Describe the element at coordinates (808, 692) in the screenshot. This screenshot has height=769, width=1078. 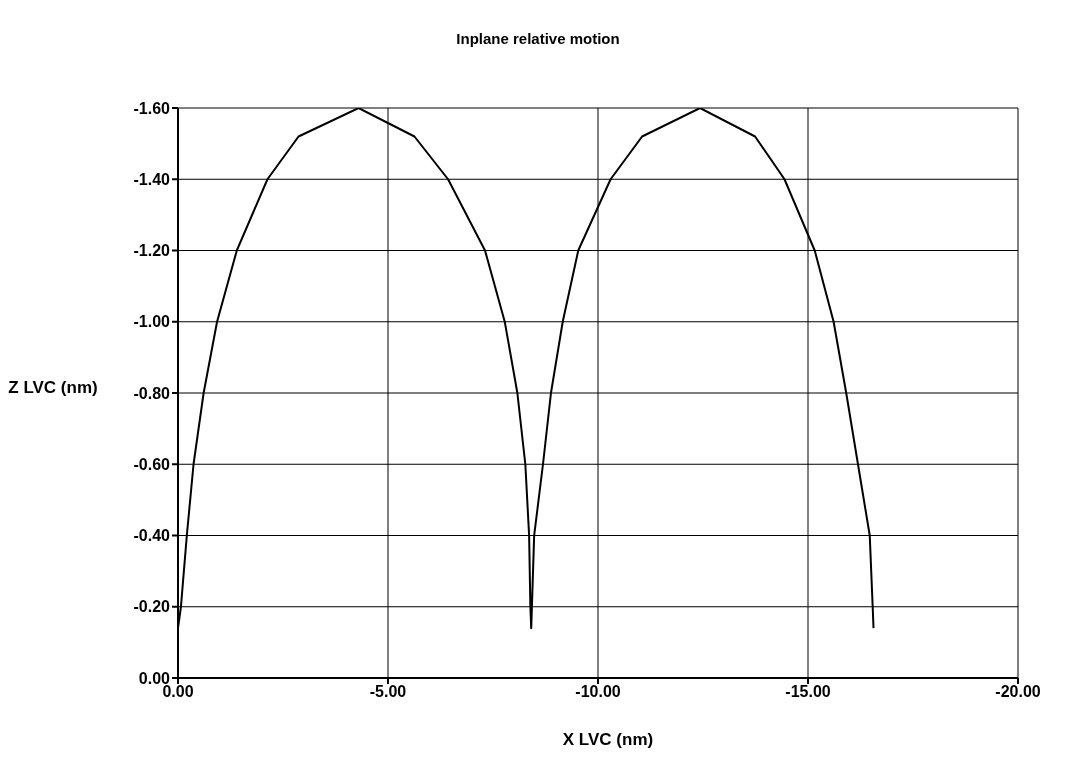
I see `x-tick-label: -15.00` at that location.